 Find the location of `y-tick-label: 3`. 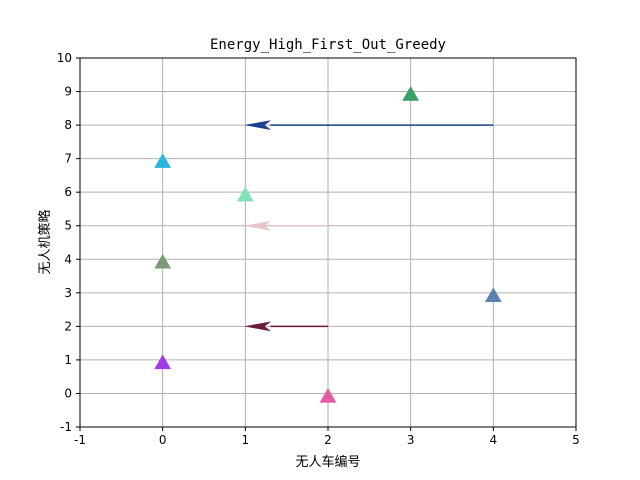

y-tick-label: 3 is located at coordinates (68, 293).